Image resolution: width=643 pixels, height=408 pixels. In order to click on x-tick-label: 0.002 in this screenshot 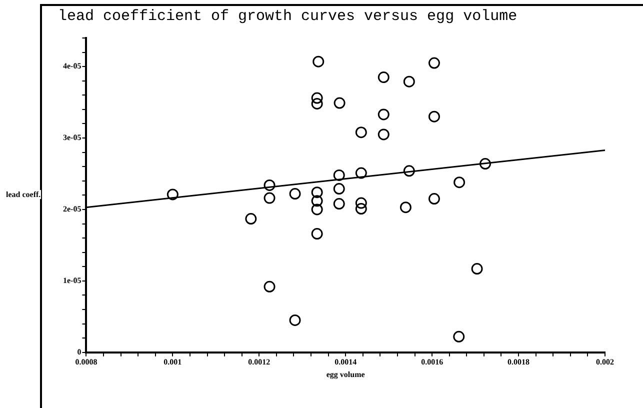, I will do `click(605, 361)`.